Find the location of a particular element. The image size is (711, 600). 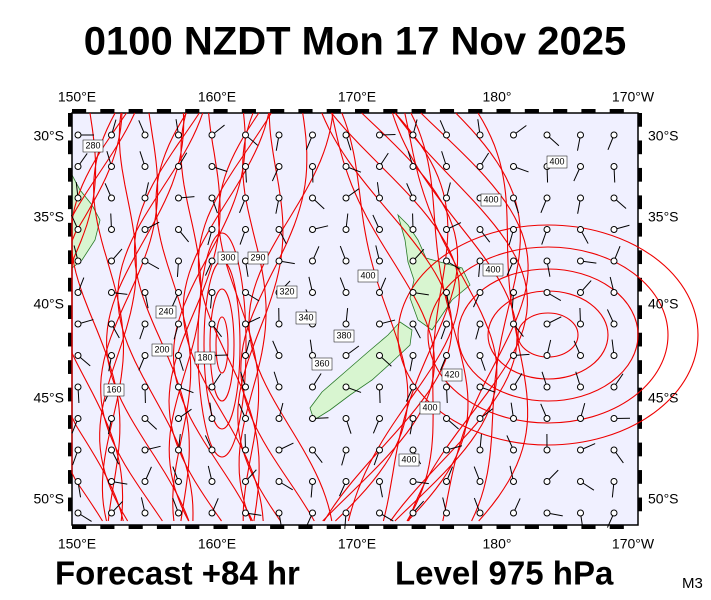

title: 0100 NZDT Mon 17 Nov 2025 is located at coordinates (355, 42).